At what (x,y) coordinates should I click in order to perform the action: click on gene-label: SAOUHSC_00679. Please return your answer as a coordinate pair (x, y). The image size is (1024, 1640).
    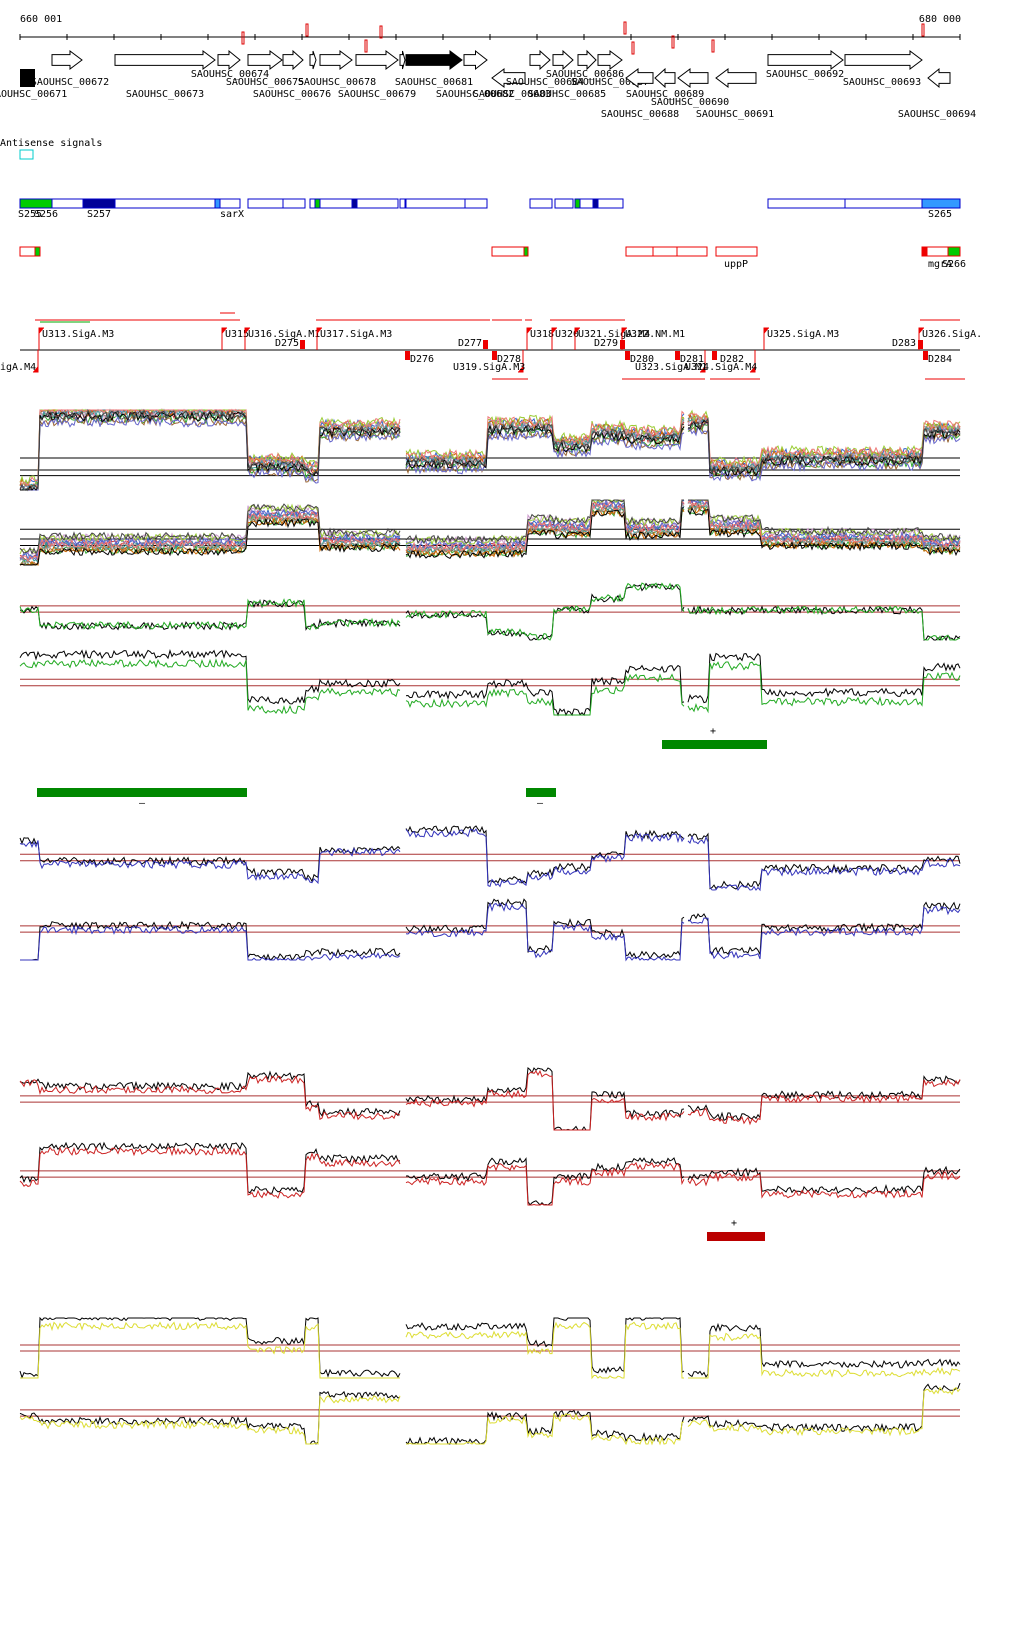
    Looking at the image, I should click on (377, 94).